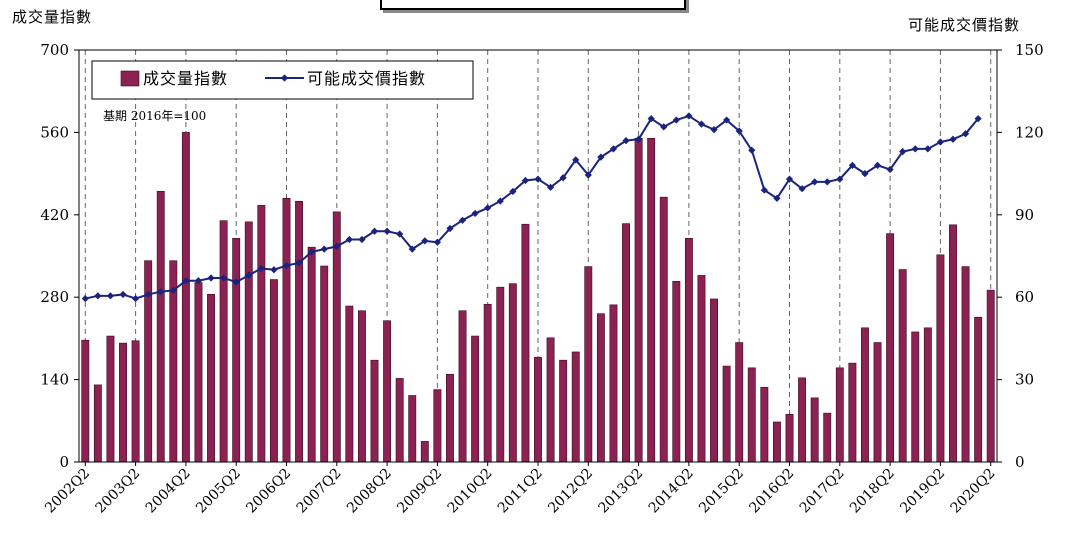  What do you see at coordinates (872, 491) in the screenshot?
I see `x-tick-label: 2018Q2` at bounding box center [872, 491].